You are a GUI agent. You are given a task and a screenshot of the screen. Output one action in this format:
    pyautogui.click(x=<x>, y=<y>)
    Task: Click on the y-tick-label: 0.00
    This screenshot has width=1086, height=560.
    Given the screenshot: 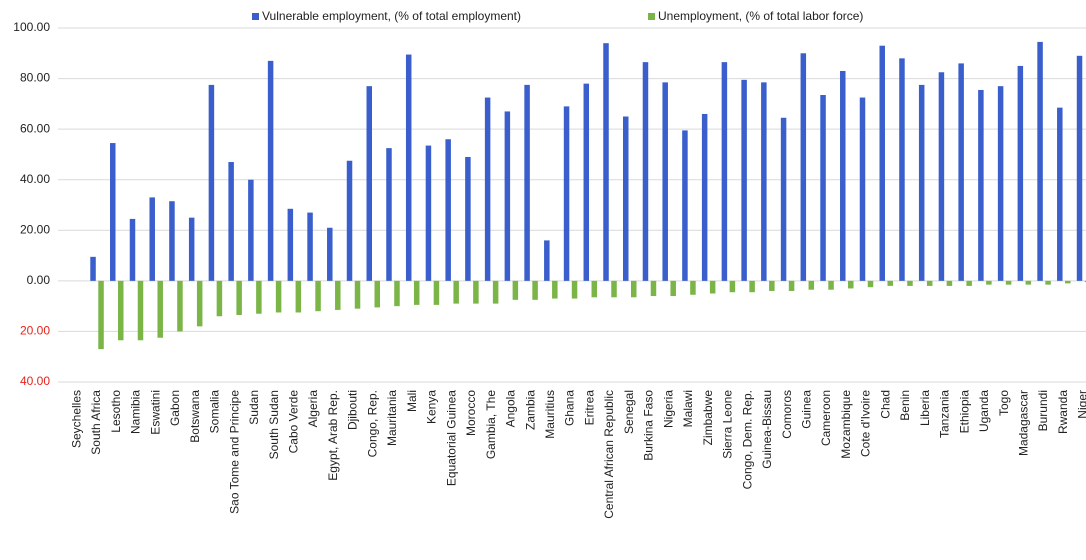 What is the action you would take?
    pyautogui.click(x=39, y=280)
    